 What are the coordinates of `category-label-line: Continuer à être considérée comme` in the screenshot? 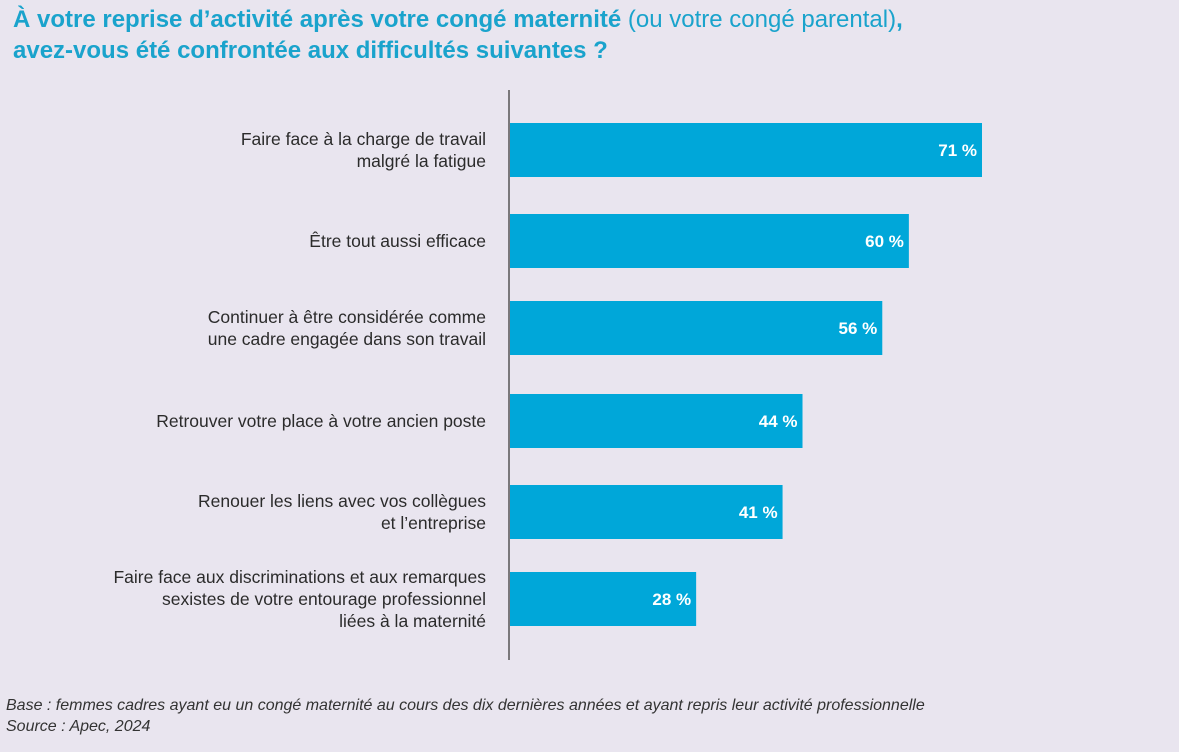 It's located at (347, 317).